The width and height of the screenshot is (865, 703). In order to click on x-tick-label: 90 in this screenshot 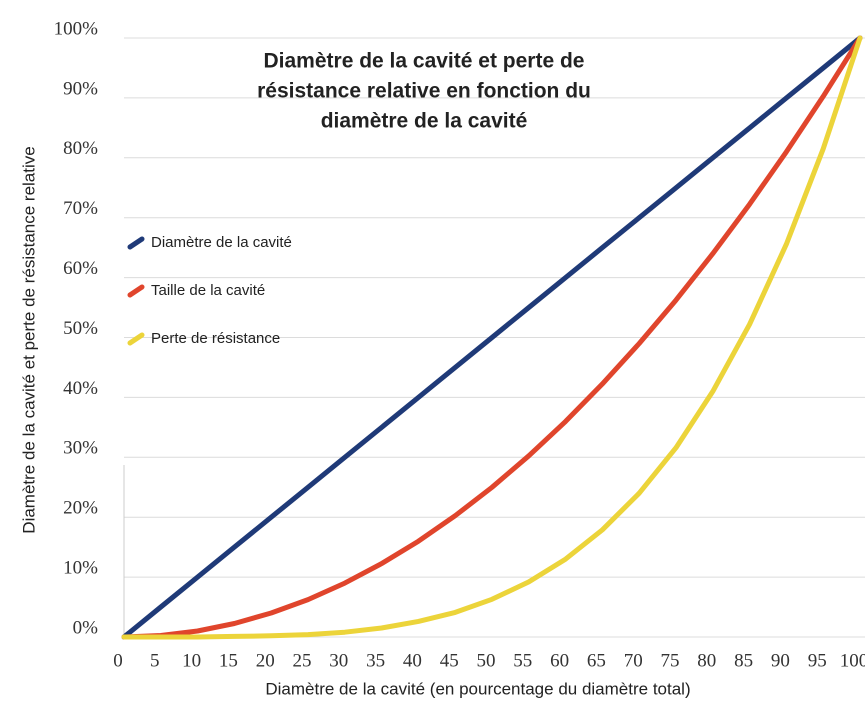, I will do `click(780, 660)`.